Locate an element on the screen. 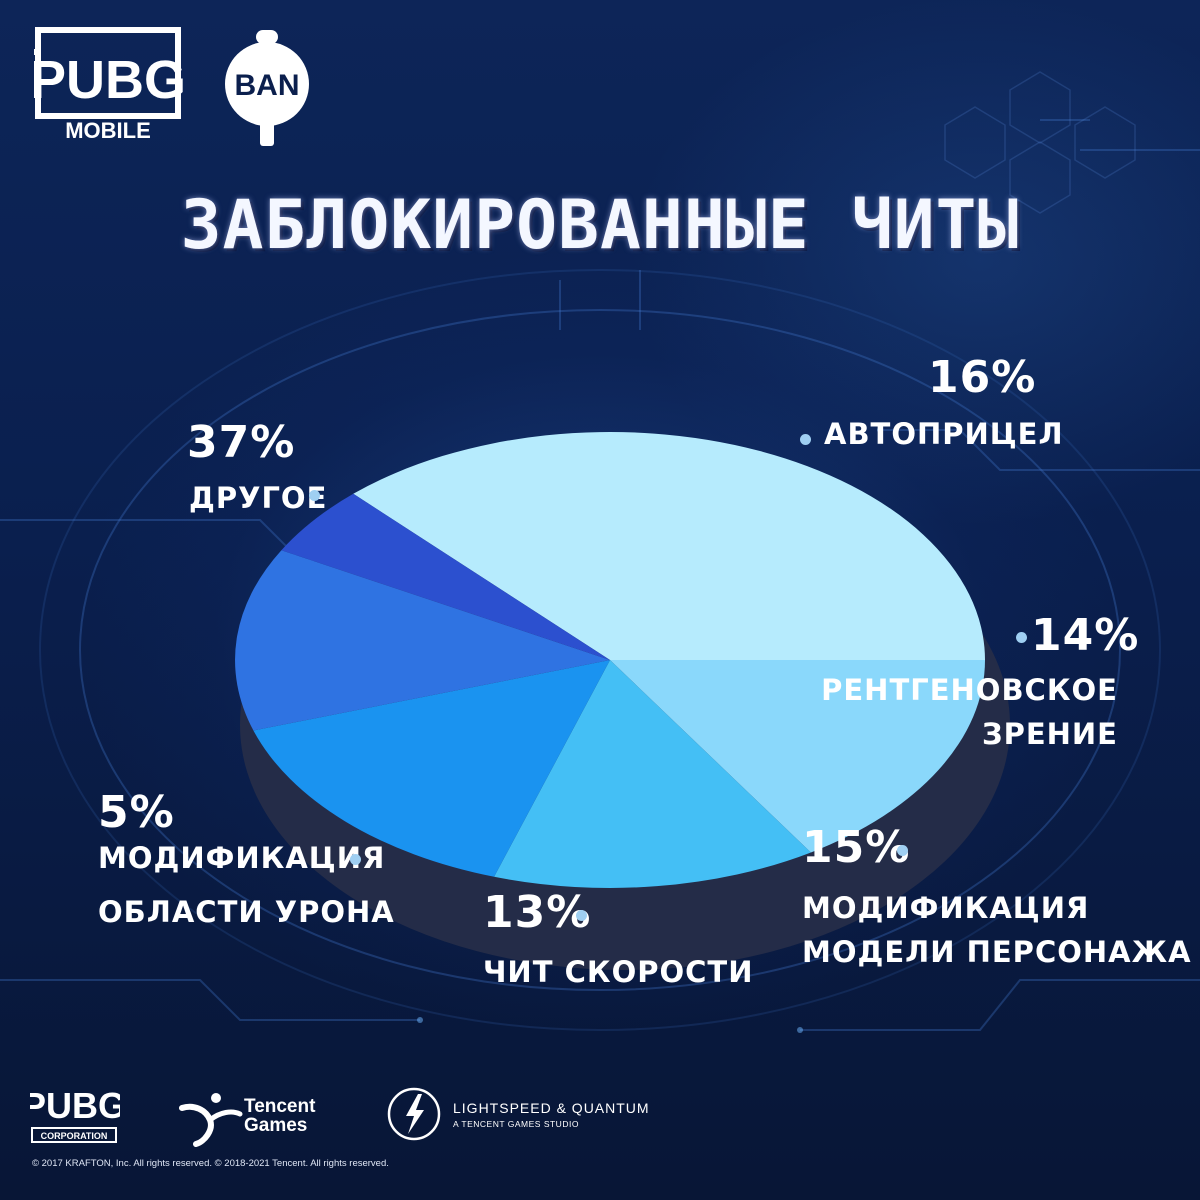 The width and height of the screenshot is (1200, 1200). label-xray-category-line1: РЕНТГЕНОВСКОЕ is located at coordinates (969, 690).